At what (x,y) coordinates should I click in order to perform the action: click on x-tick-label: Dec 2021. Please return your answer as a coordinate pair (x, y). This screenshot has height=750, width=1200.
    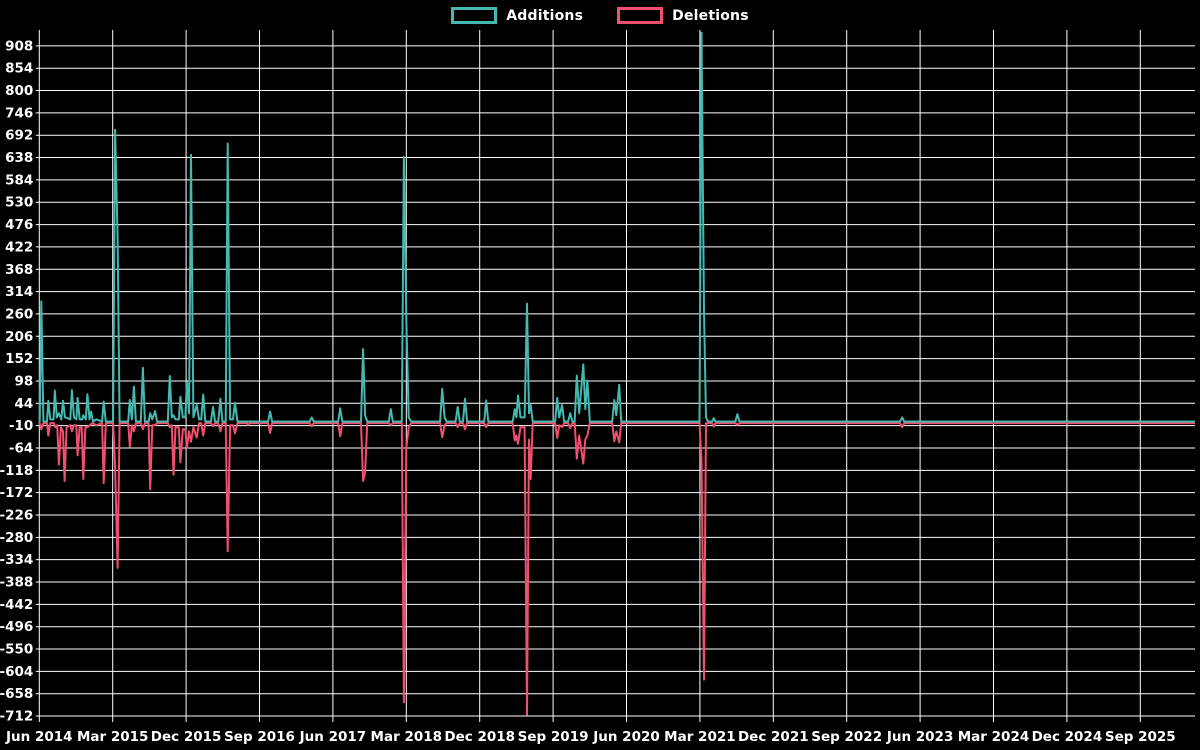
    Looking at the image, I should click on (773, 737).